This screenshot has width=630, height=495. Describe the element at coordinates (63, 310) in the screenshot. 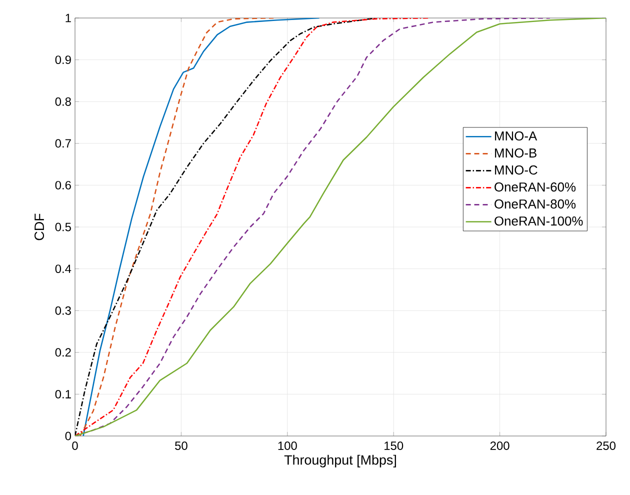

I see `y-tick-label: 0.3` at that location.